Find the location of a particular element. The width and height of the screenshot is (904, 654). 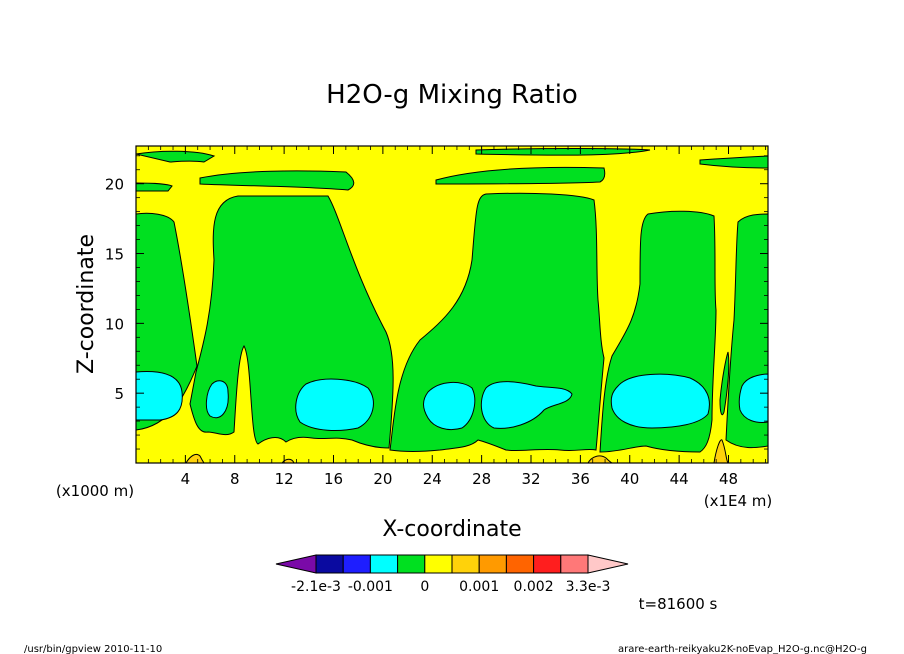

y-tick-label: 5 is located at coordinates (119, 394).